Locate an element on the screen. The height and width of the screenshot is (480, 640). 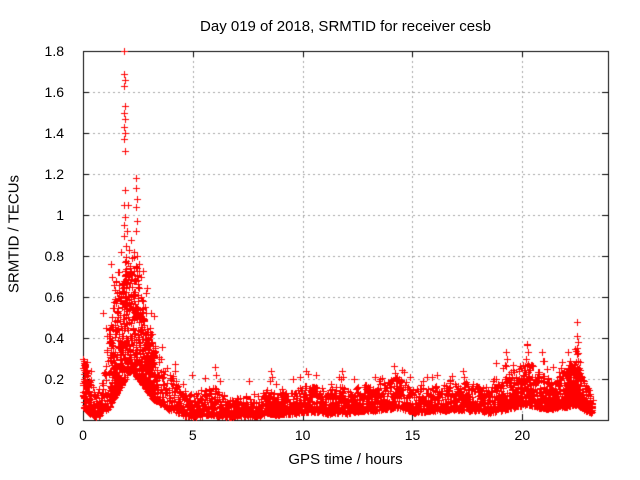
x-tick-label: 5 is located at coordinates (192, 435).